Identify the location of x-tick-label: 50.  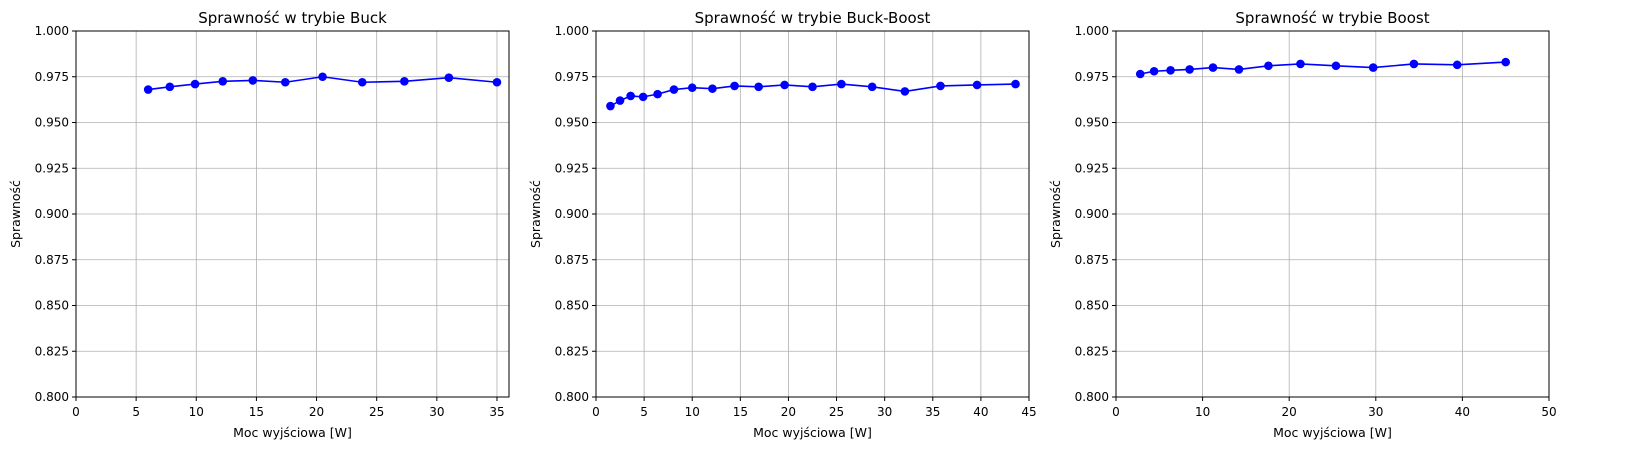
(1548, 412).